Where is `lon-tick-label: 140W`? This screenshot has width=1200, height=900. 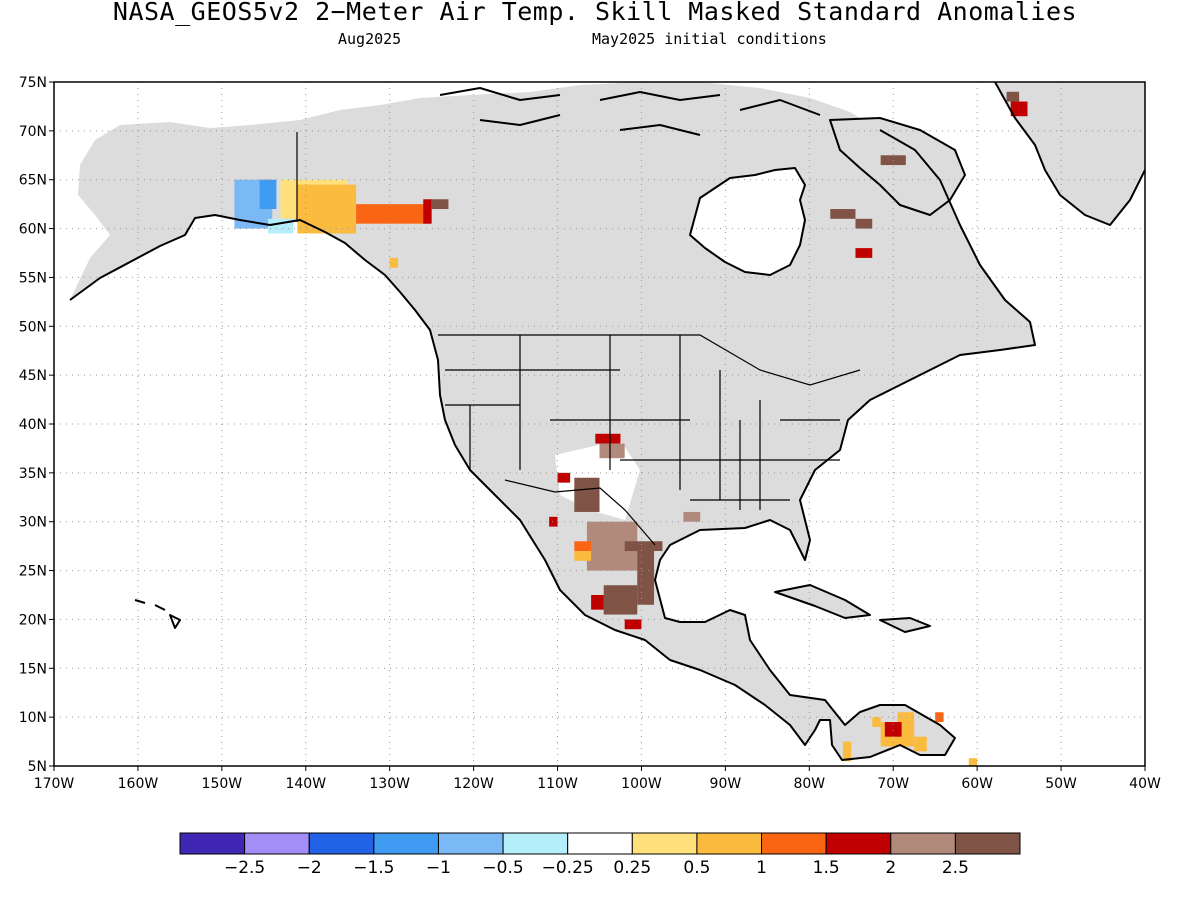
lon-tick-label: 140W is located at coordinates (305, 784).